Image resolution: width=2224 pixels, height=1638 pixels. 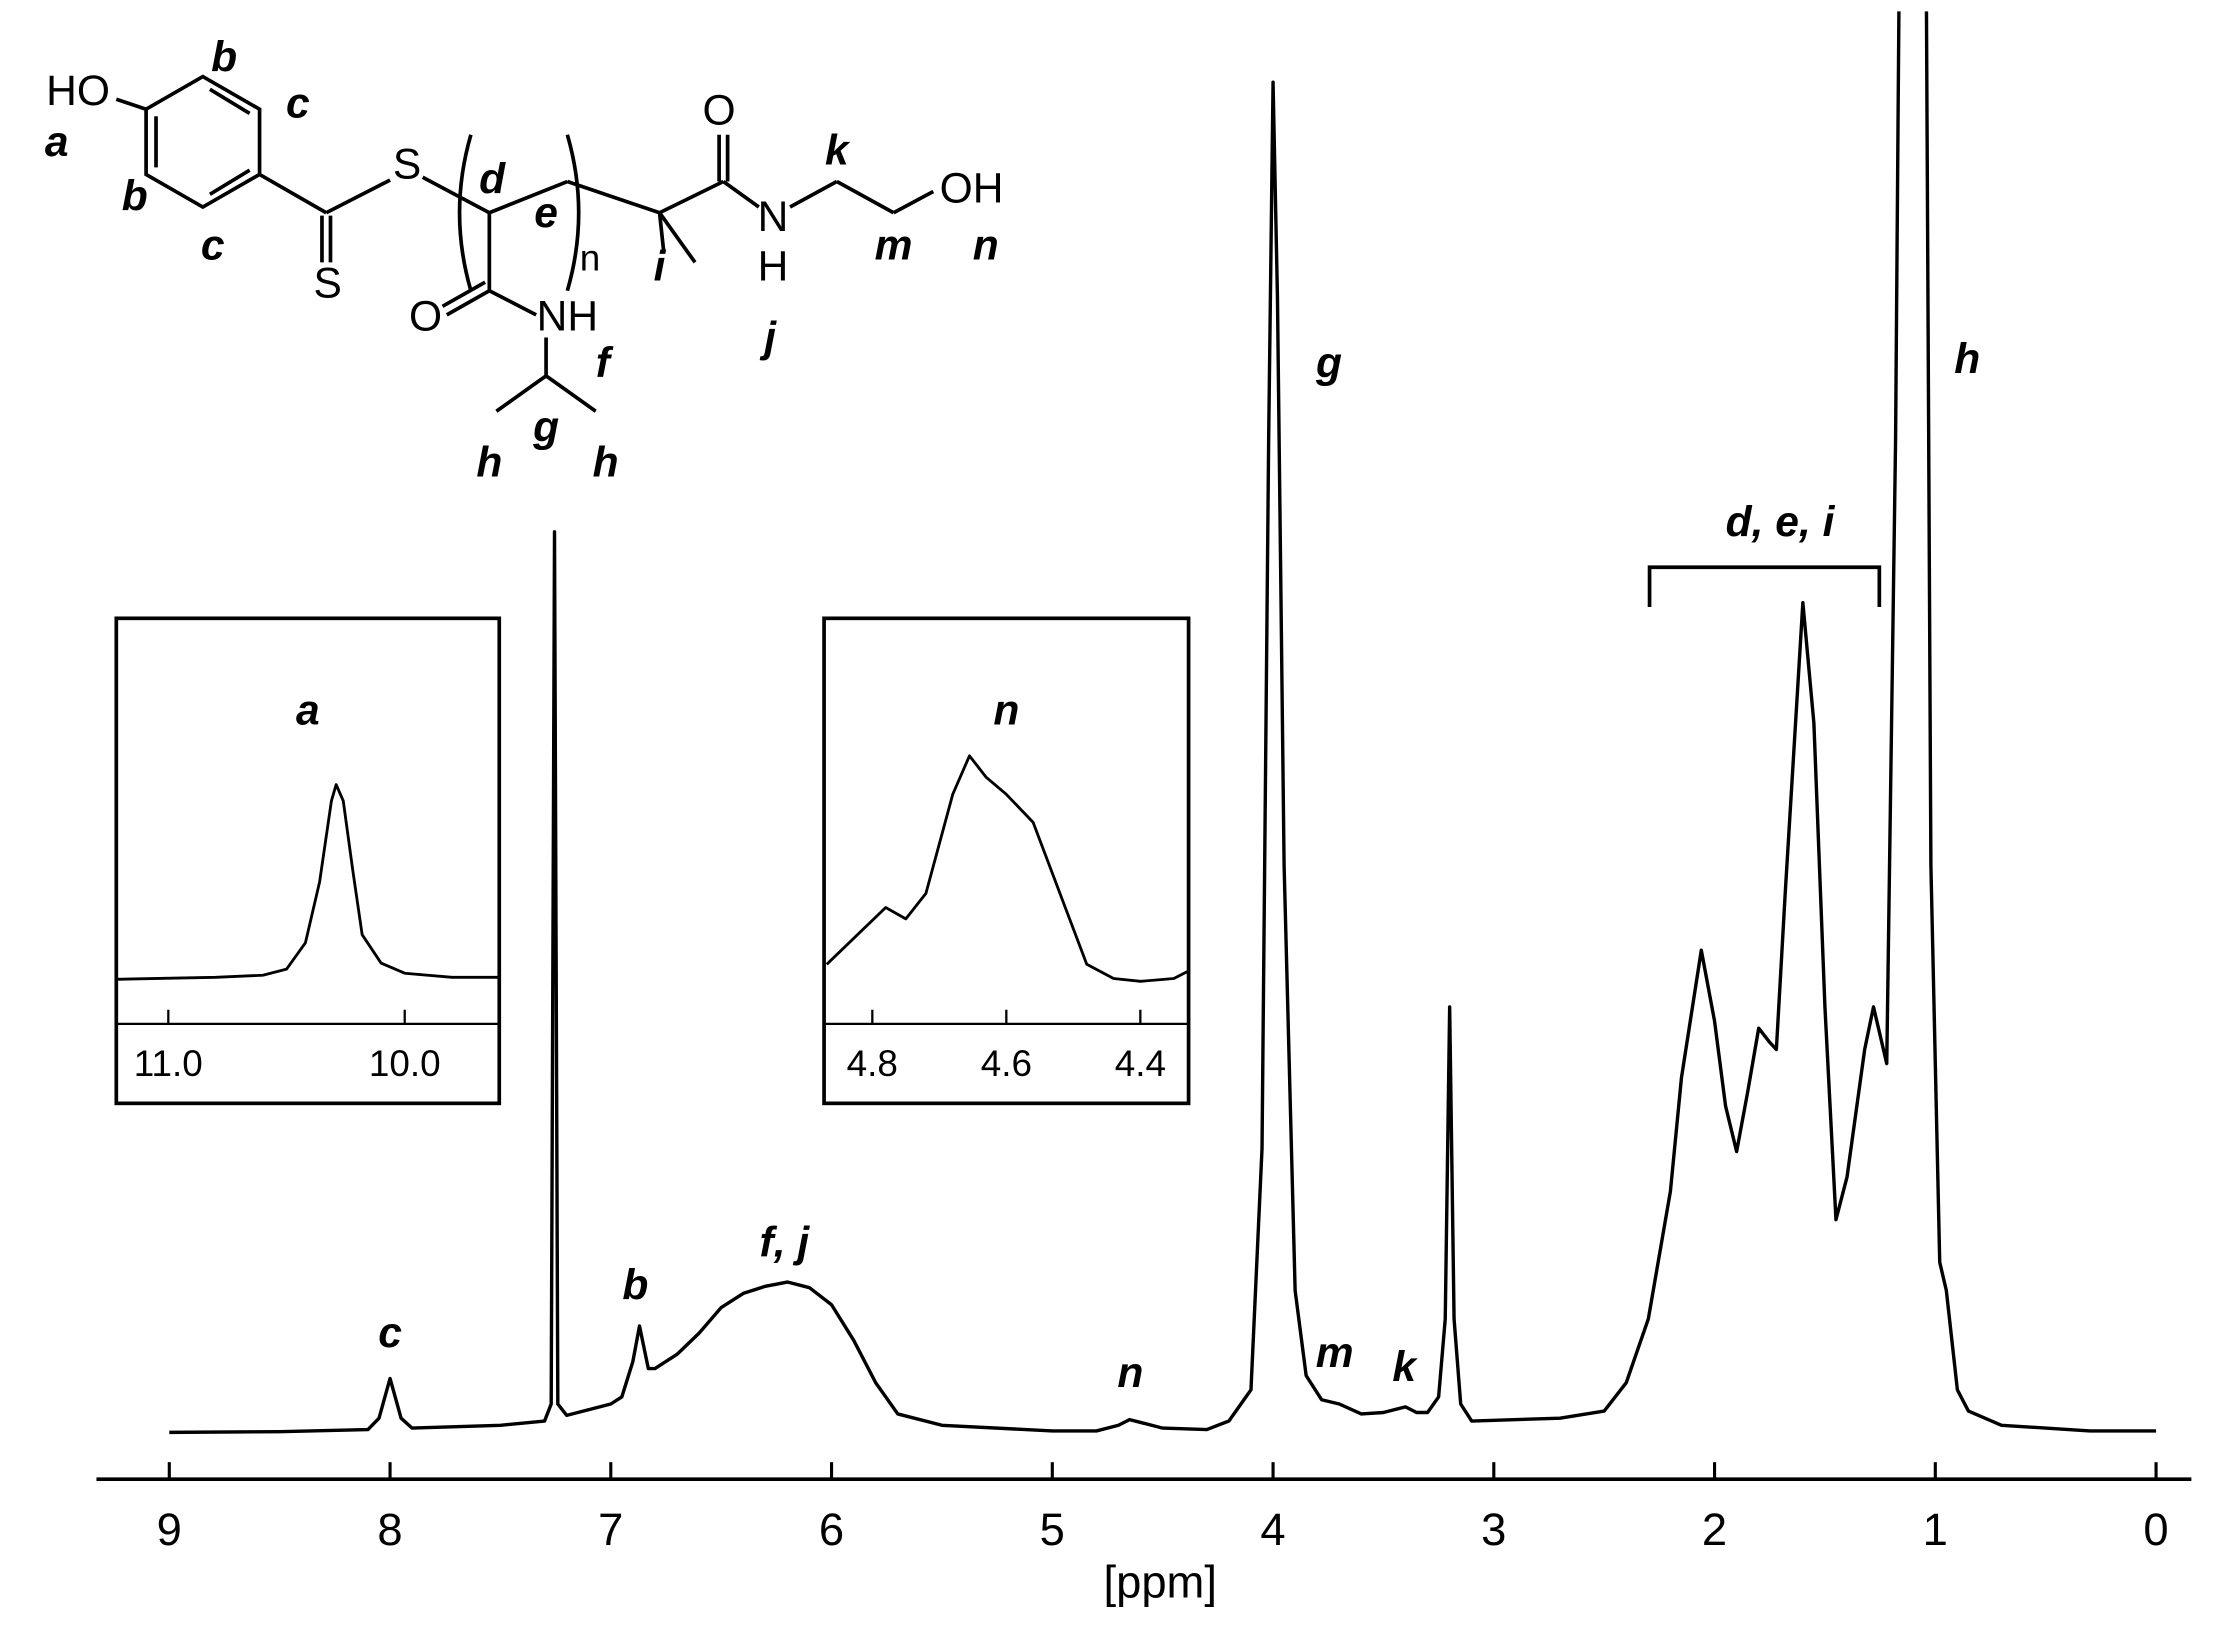 What do you see at coordinates (390, 1333) in the screenshot?
I see `peak-label: c` at bounding box center [390, 1333].